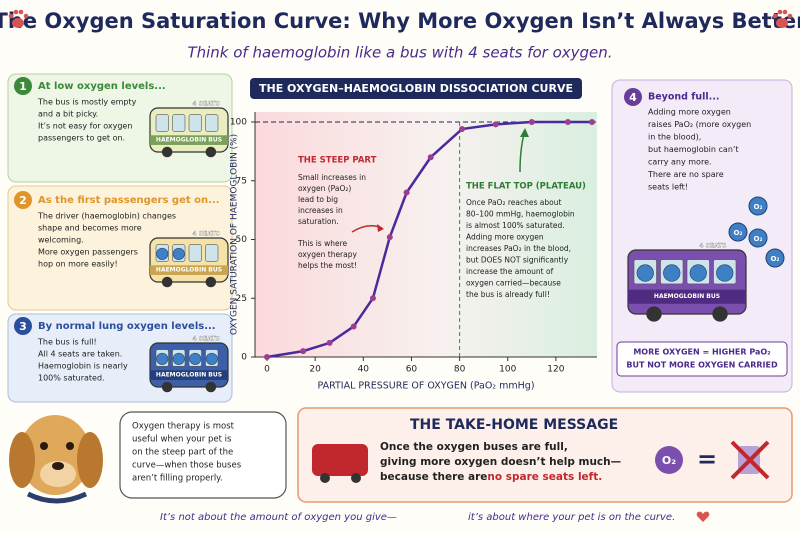  What do you see at coordinates (412, 370) in the screenshot?
I see `x-tick-label: 60` at bounding box center [412, 370].